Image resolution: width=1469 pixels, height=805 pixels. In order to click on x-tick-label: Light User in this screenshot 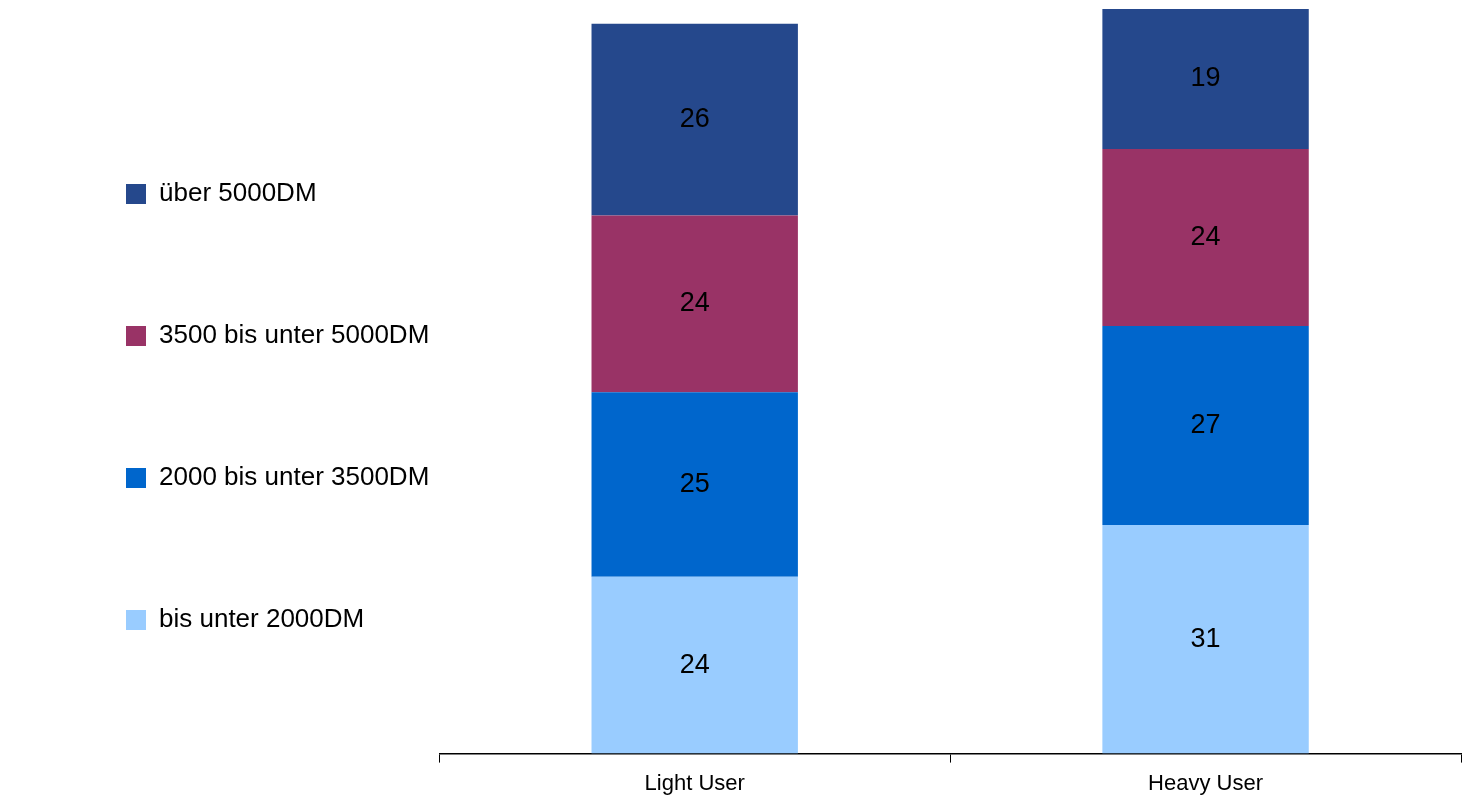, I will do `click(694, 782)`.